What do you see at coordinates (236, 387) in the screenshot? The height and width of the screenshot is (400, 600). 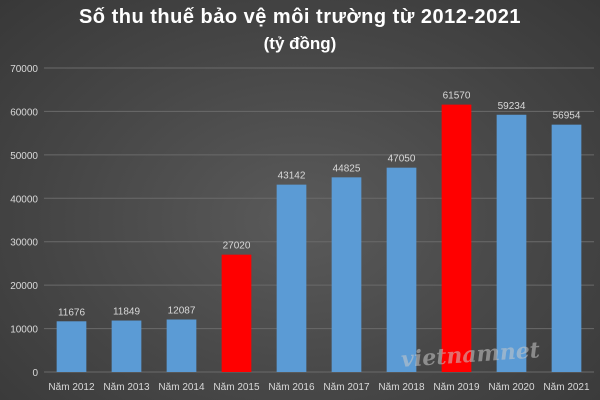 I see `x-tick-label: Năm 2015` at bounding box center [236, 387].